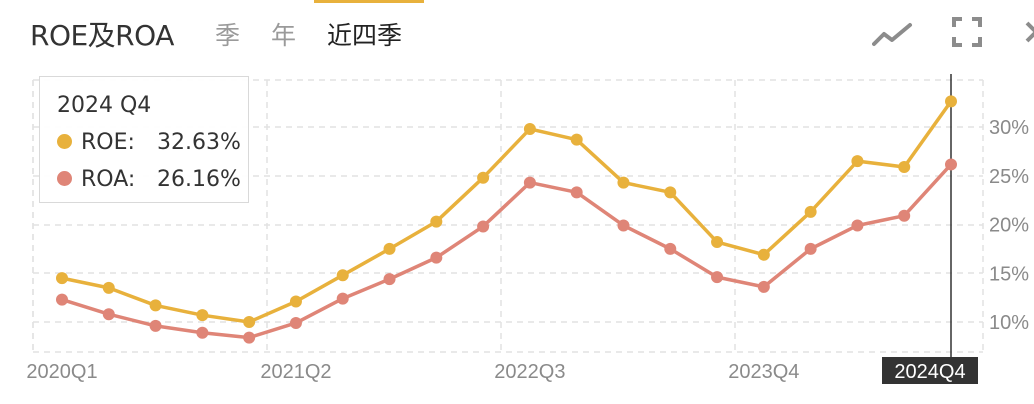  What do you see at coordinates (369, 1) in the screenshot?
I see `active-tab-indicator` at bounding box center [369, 1].